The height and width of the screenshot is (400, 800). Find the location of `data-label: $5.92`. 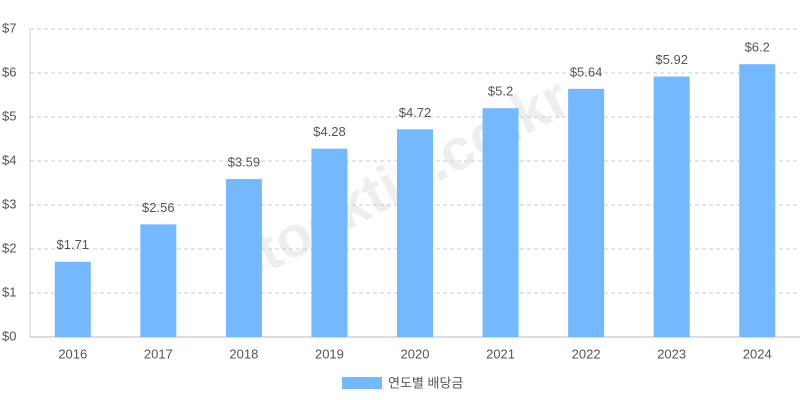

data-label: $5.92 is located at coordinates (671, 59).